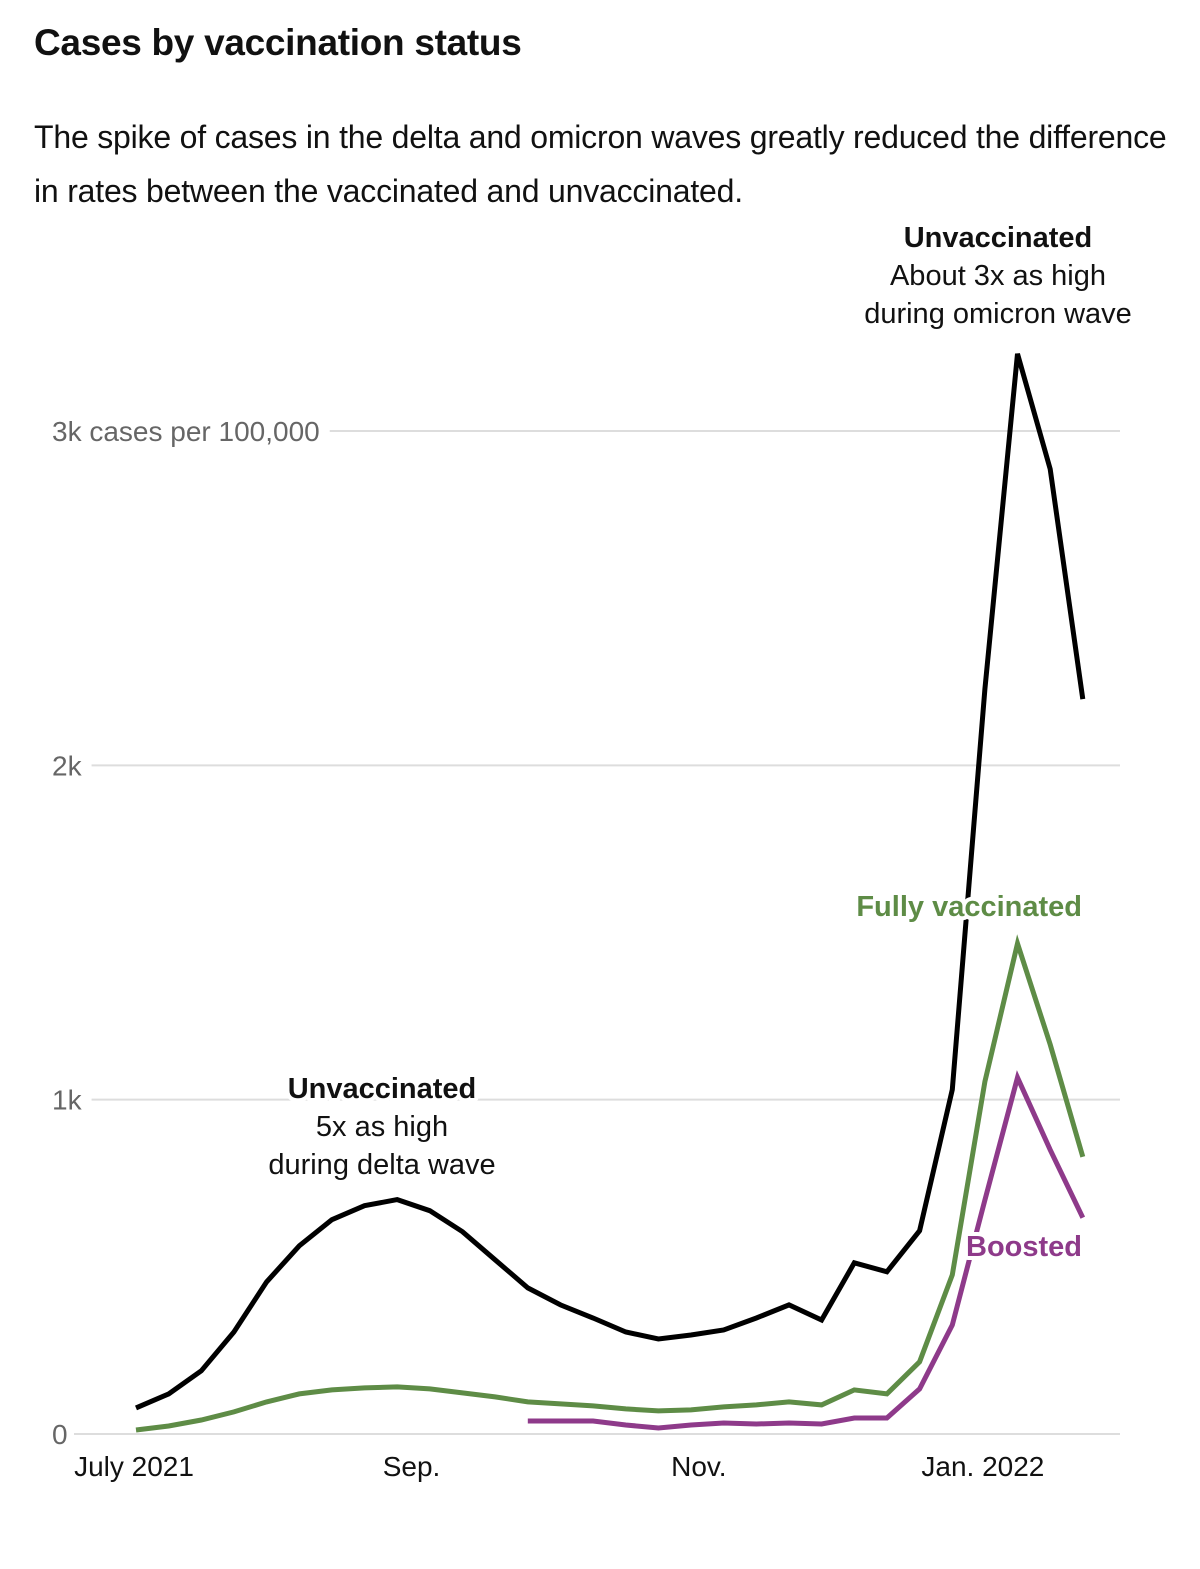  Describe the element at coordinates (998, 276) in the screenshot. I see `omicron-annotation-line-1: About 3x as high` at that location.